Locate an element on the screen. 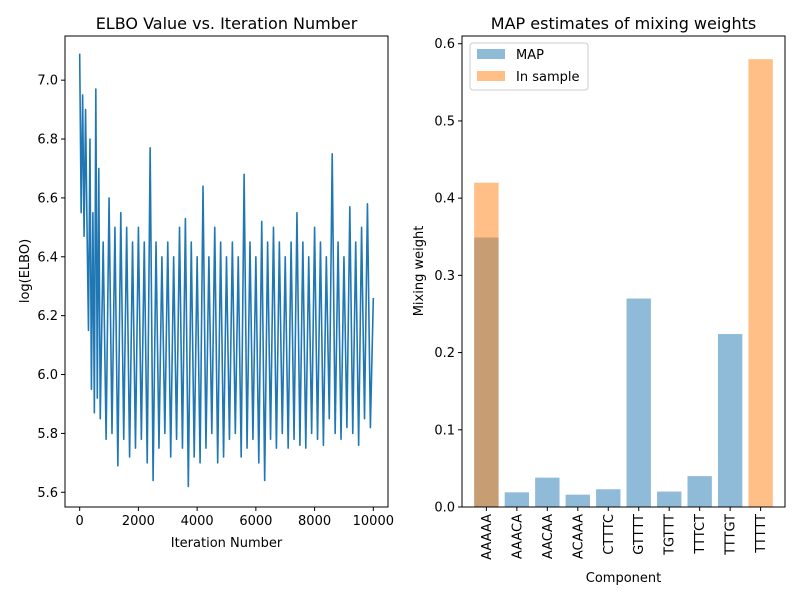 The height and width of the screenshot is (600, 800). elbo-y-tick-label: 6.0 is located at coordinates (47, 375).